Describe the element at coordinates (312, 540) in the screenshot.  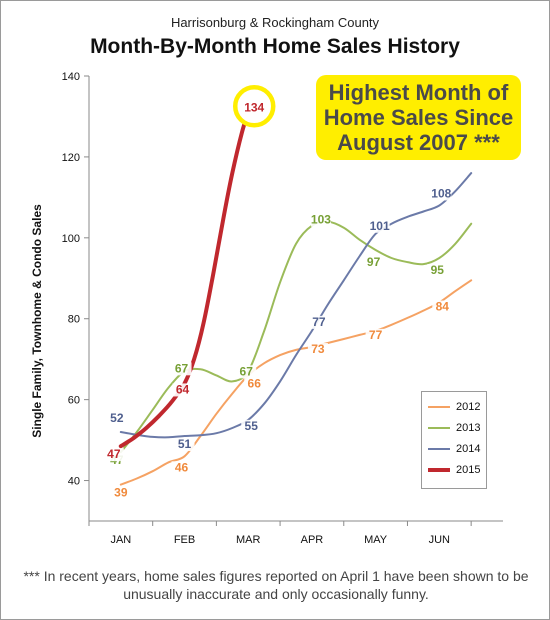
I see `x-tick-label: APR` at that location.